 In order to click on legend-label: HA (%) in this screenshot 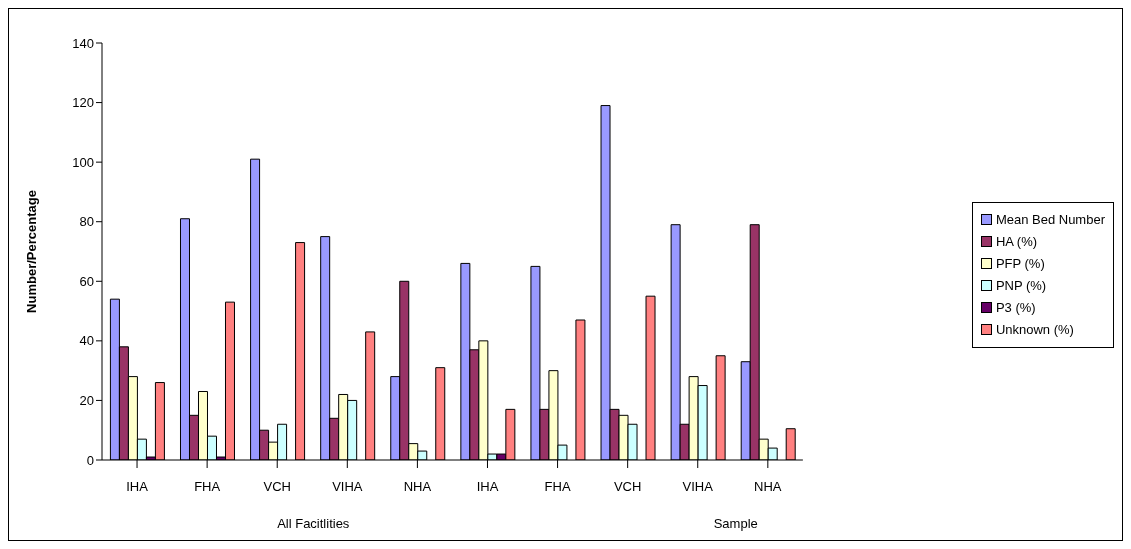, I will do `click(1016, 241)`.